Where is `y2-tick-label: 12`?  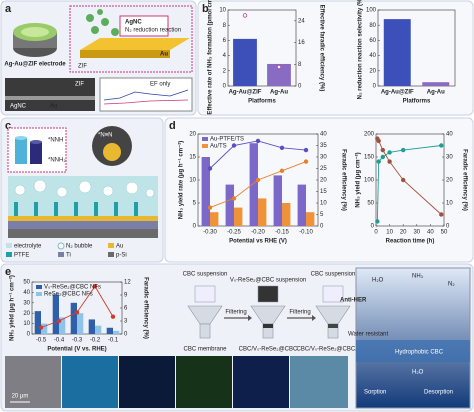 y2-tick-label: 12 is located at coordinates (127, 283).